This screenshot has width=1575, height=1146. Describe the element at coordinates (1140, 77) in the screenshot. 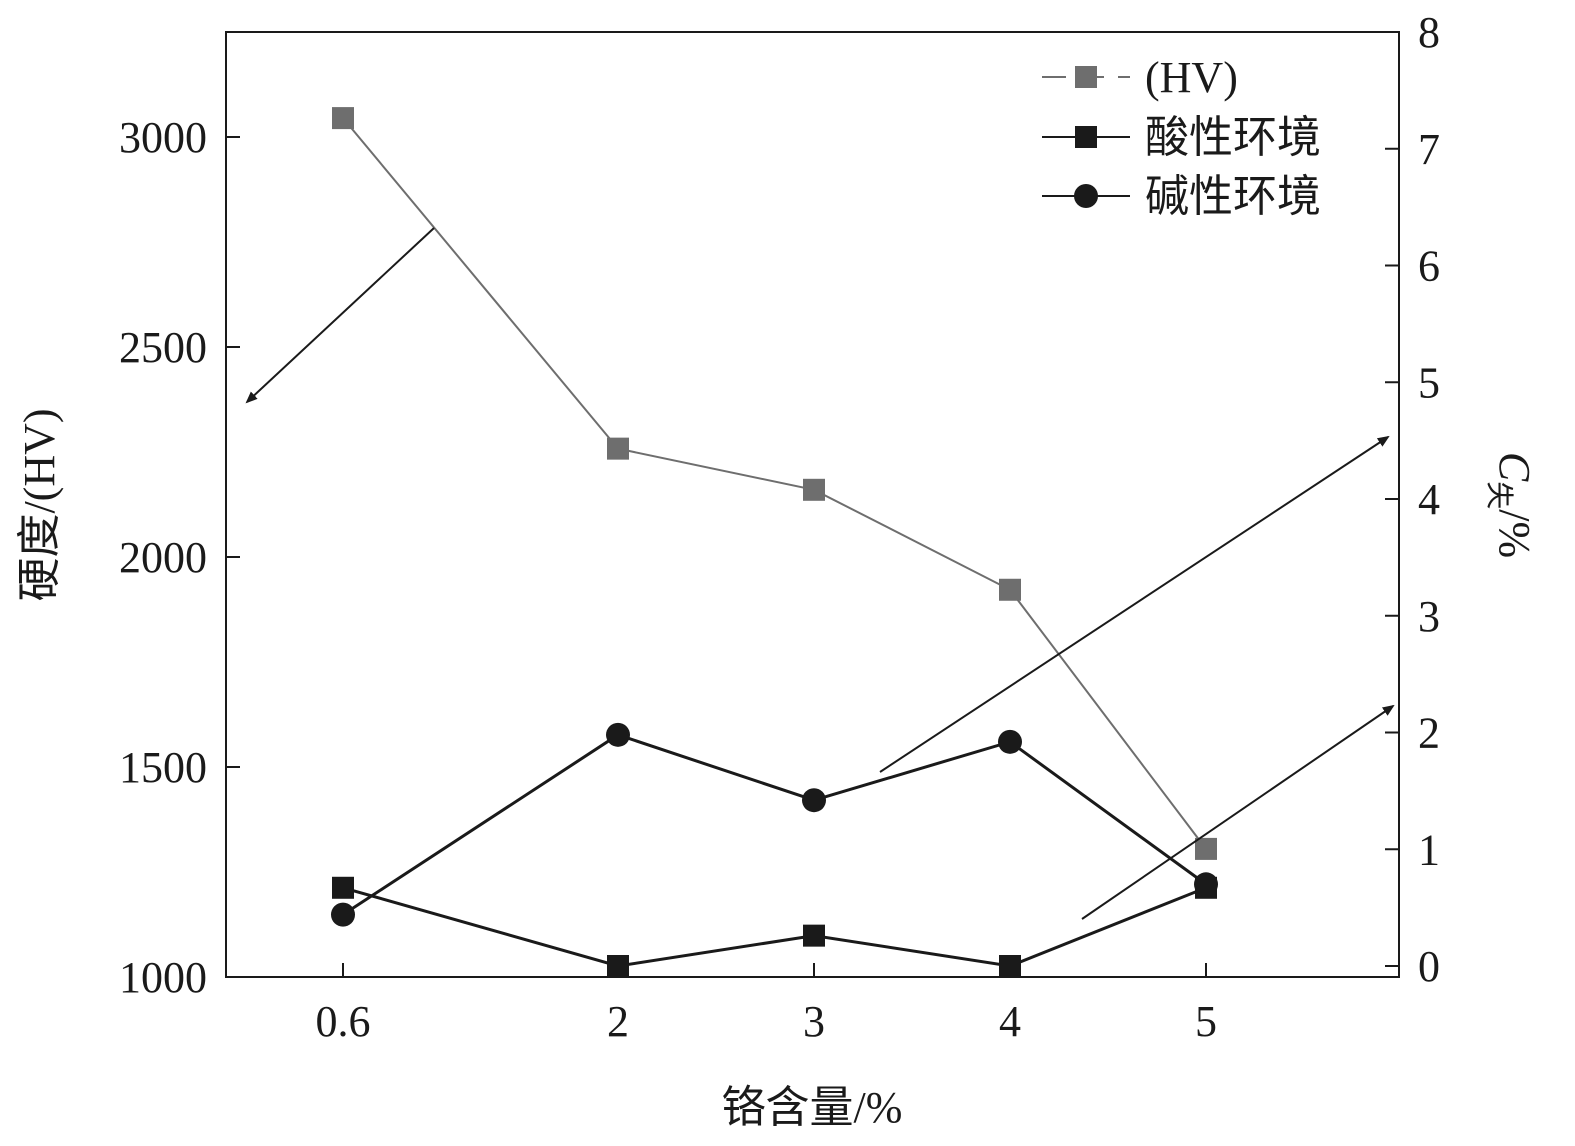

I see `legend-item-hv: (HV)` at that location.